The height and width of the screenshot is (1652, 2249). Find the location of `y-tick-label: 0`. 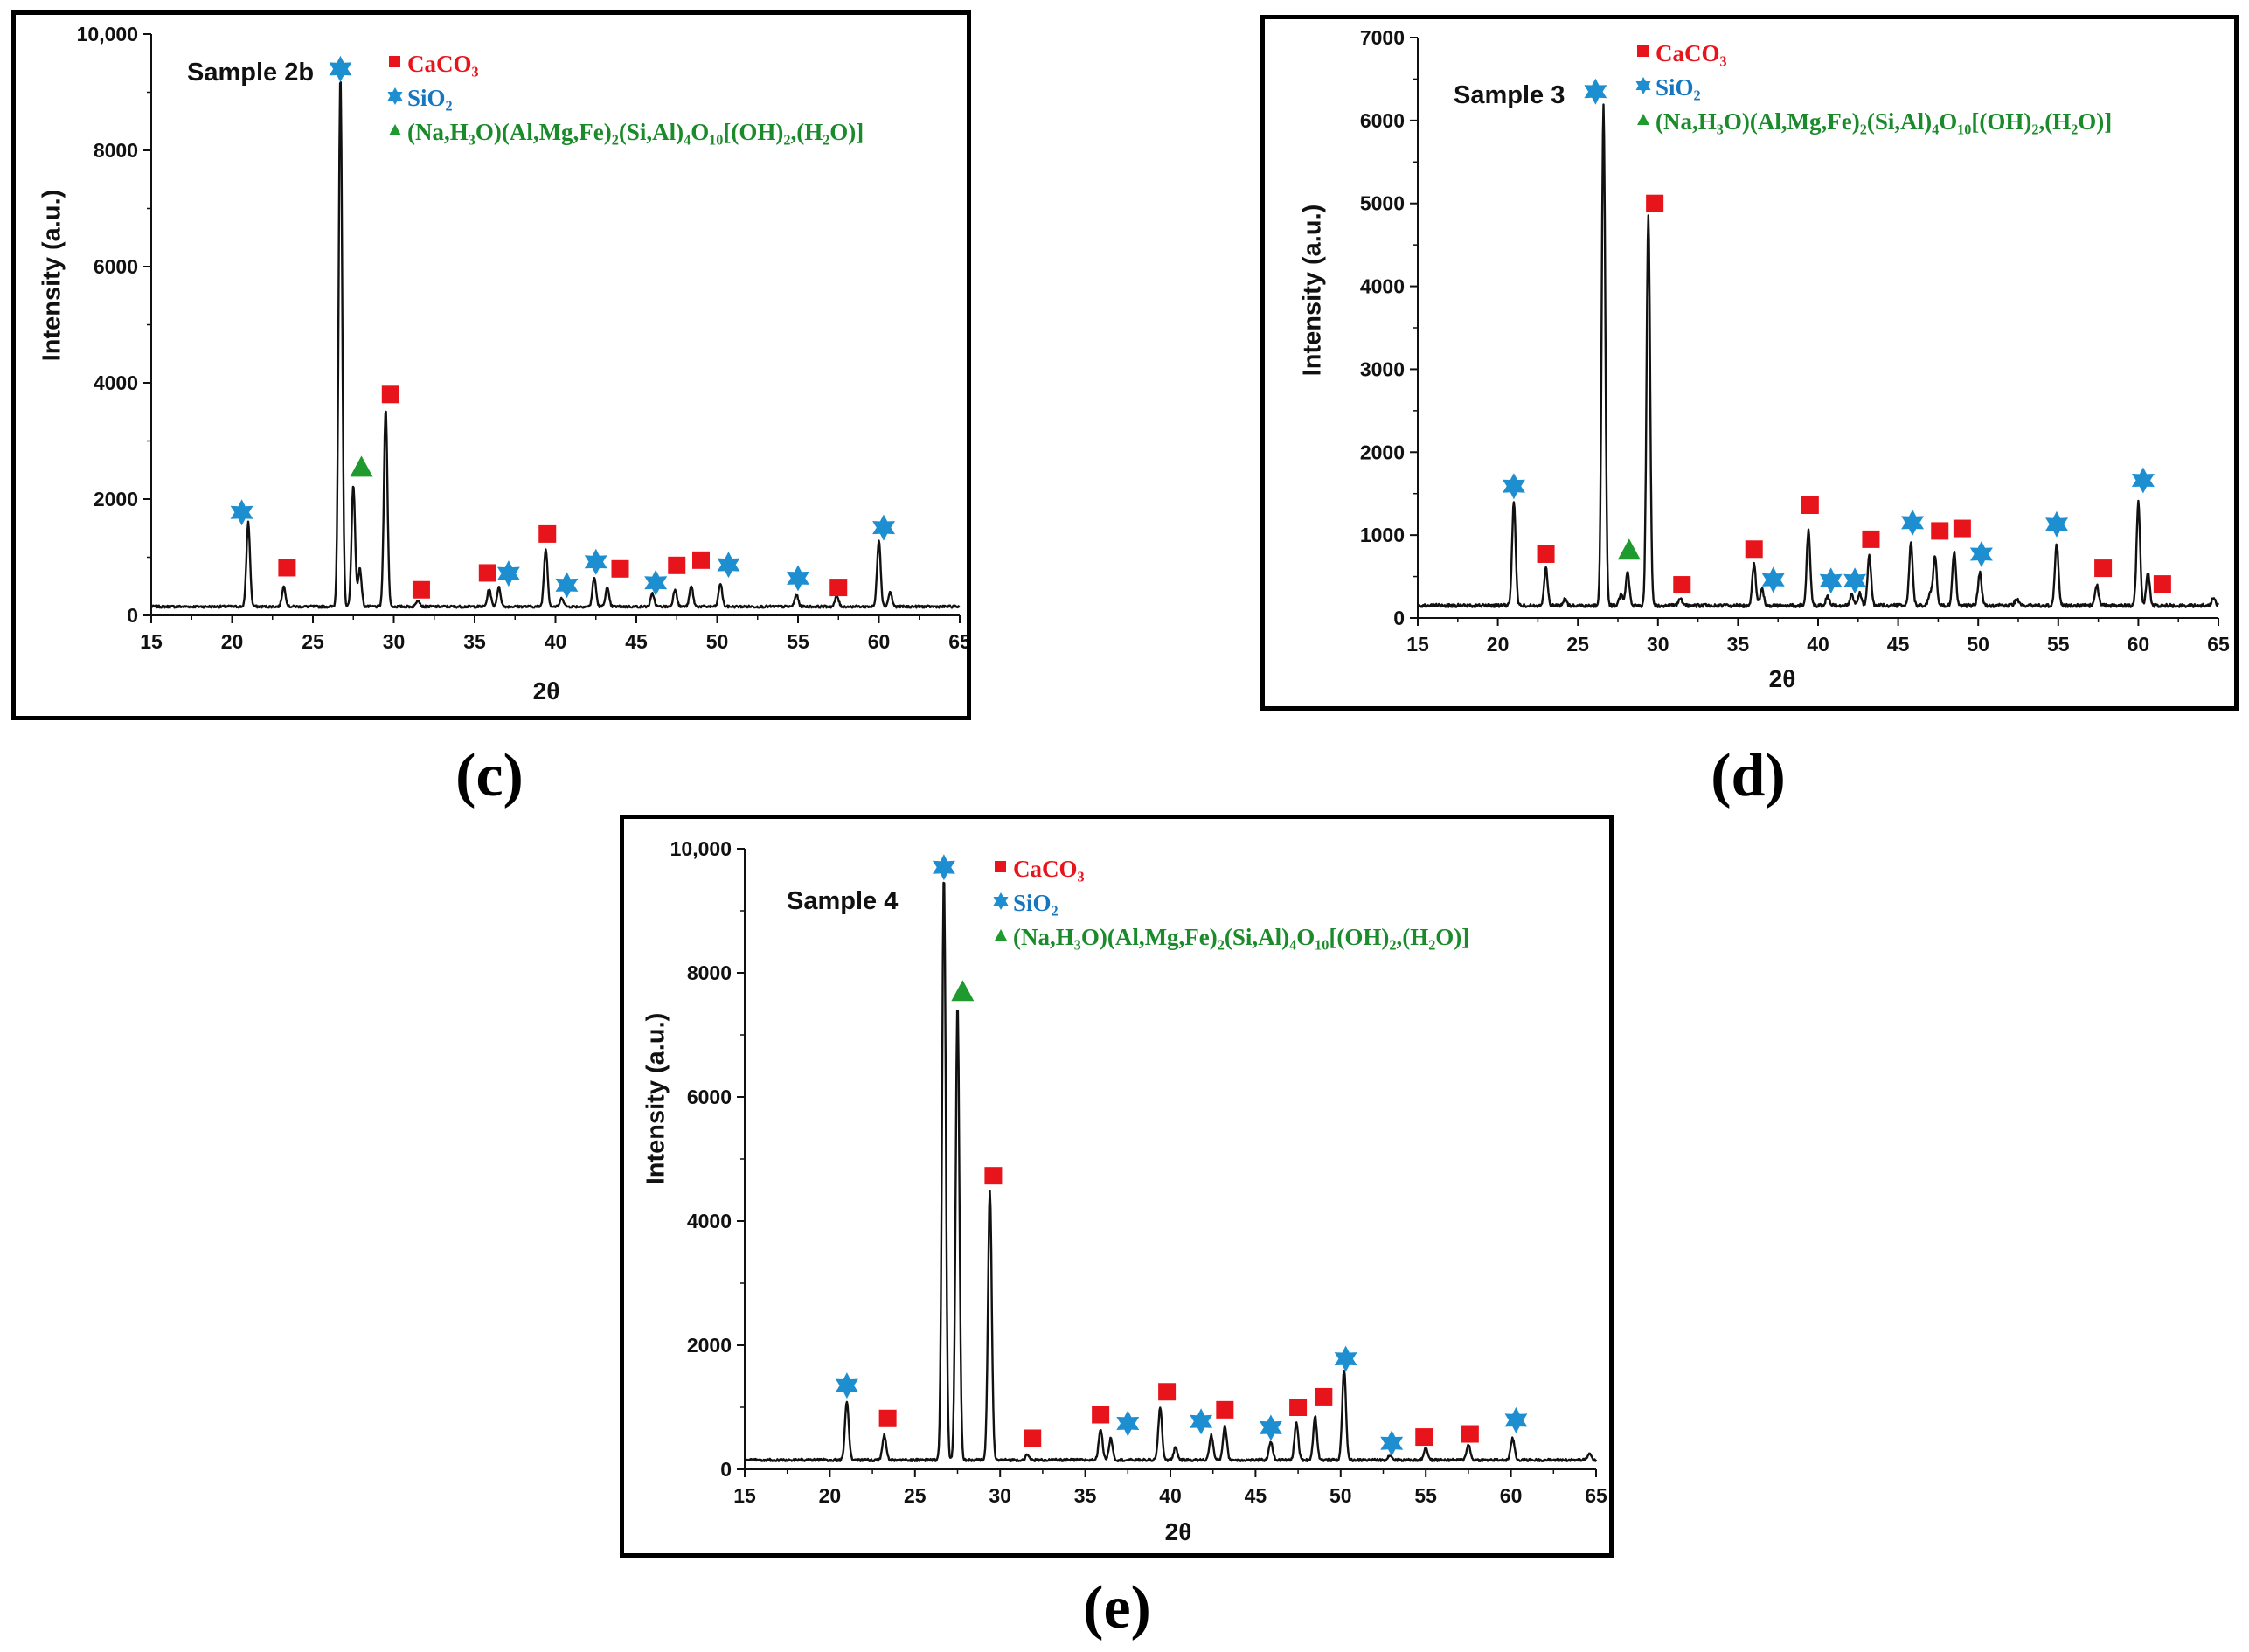

y-tick-label: 0 is located at coordinates (726, 1470).